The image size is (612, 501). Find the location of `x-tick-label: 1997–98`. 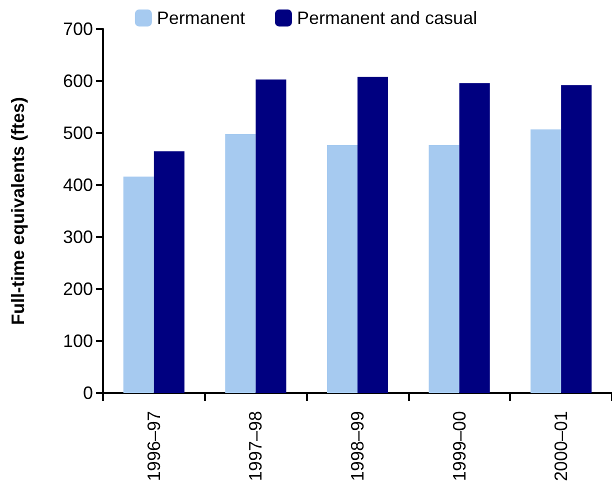

x-tick-label: 1997–98 is located at coordinates (256, 446).